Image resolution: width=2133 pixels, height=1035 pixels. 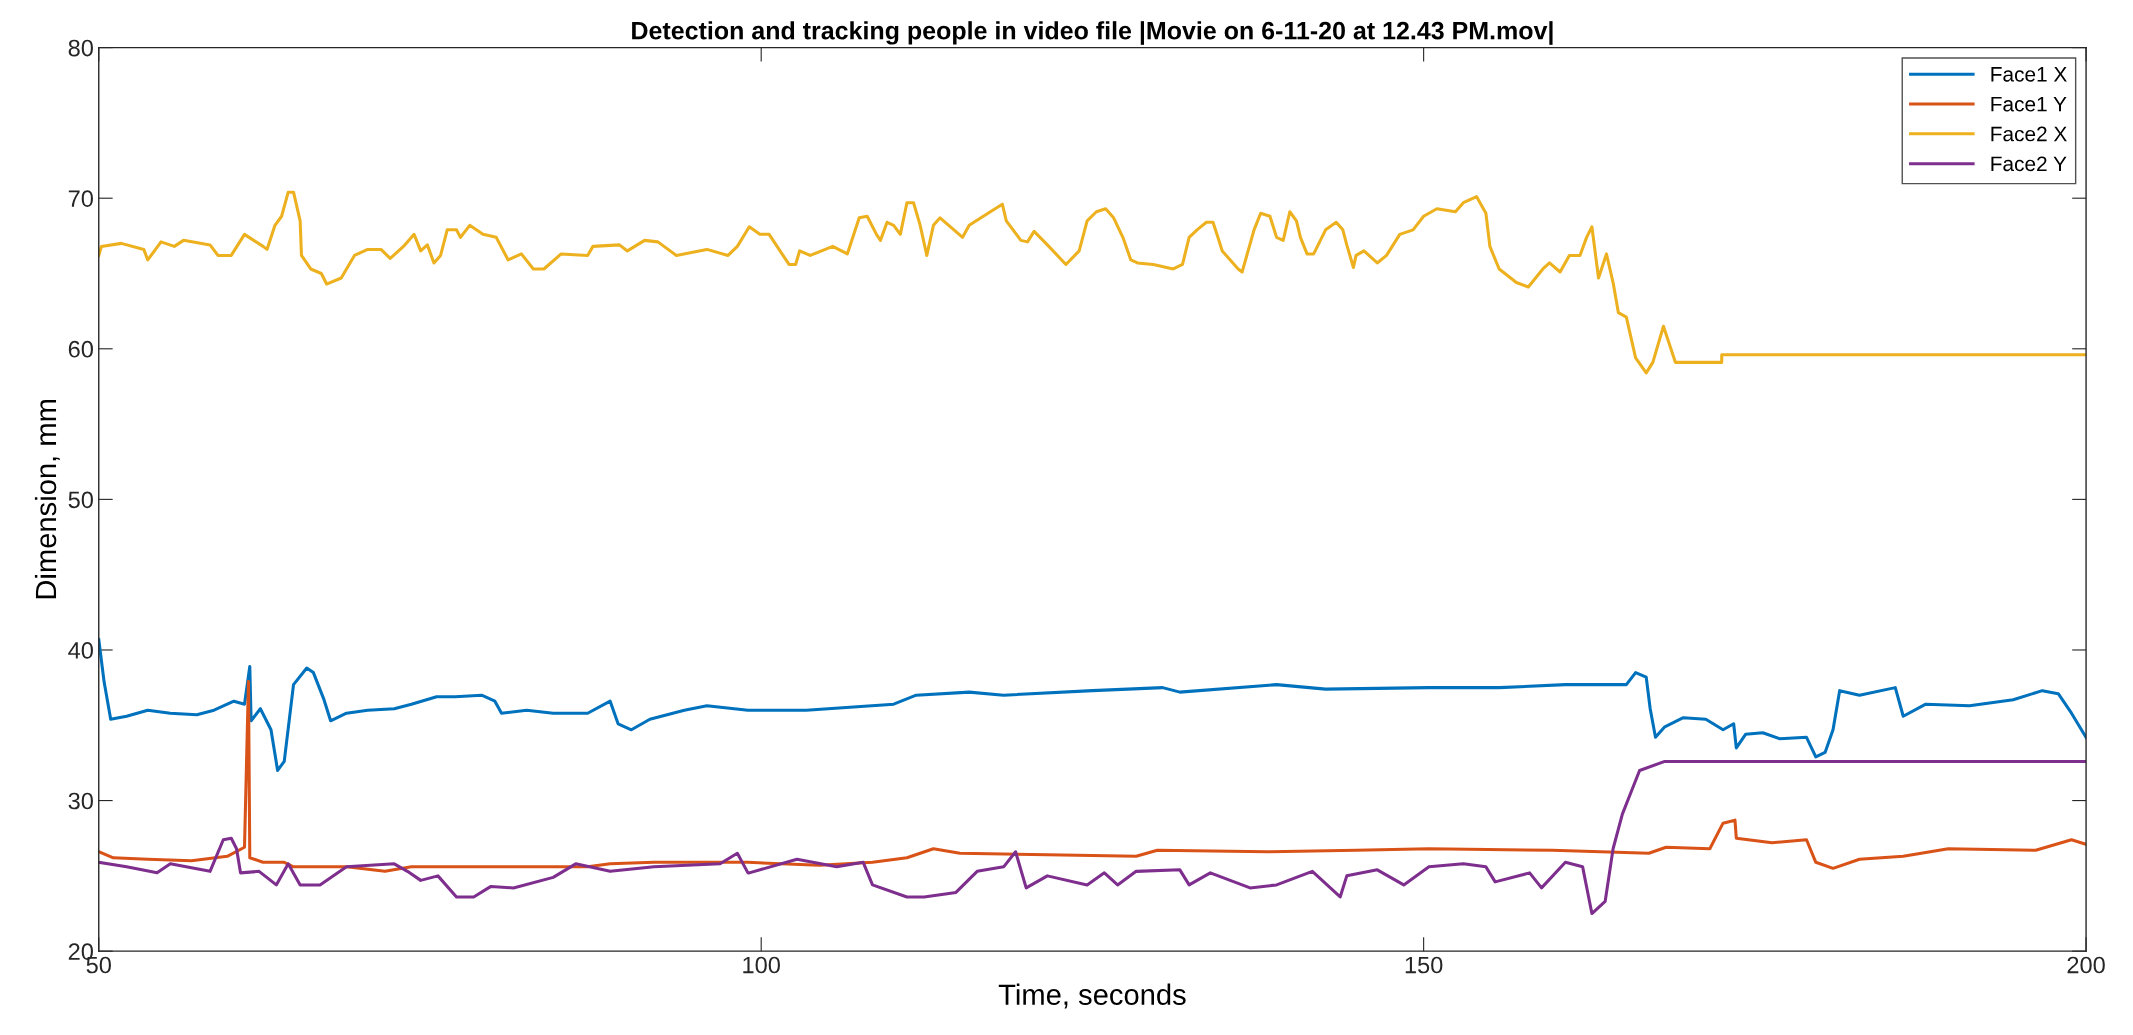 I want to click on y-axis-title: Dimension, mm, so click(x=47, y=499).